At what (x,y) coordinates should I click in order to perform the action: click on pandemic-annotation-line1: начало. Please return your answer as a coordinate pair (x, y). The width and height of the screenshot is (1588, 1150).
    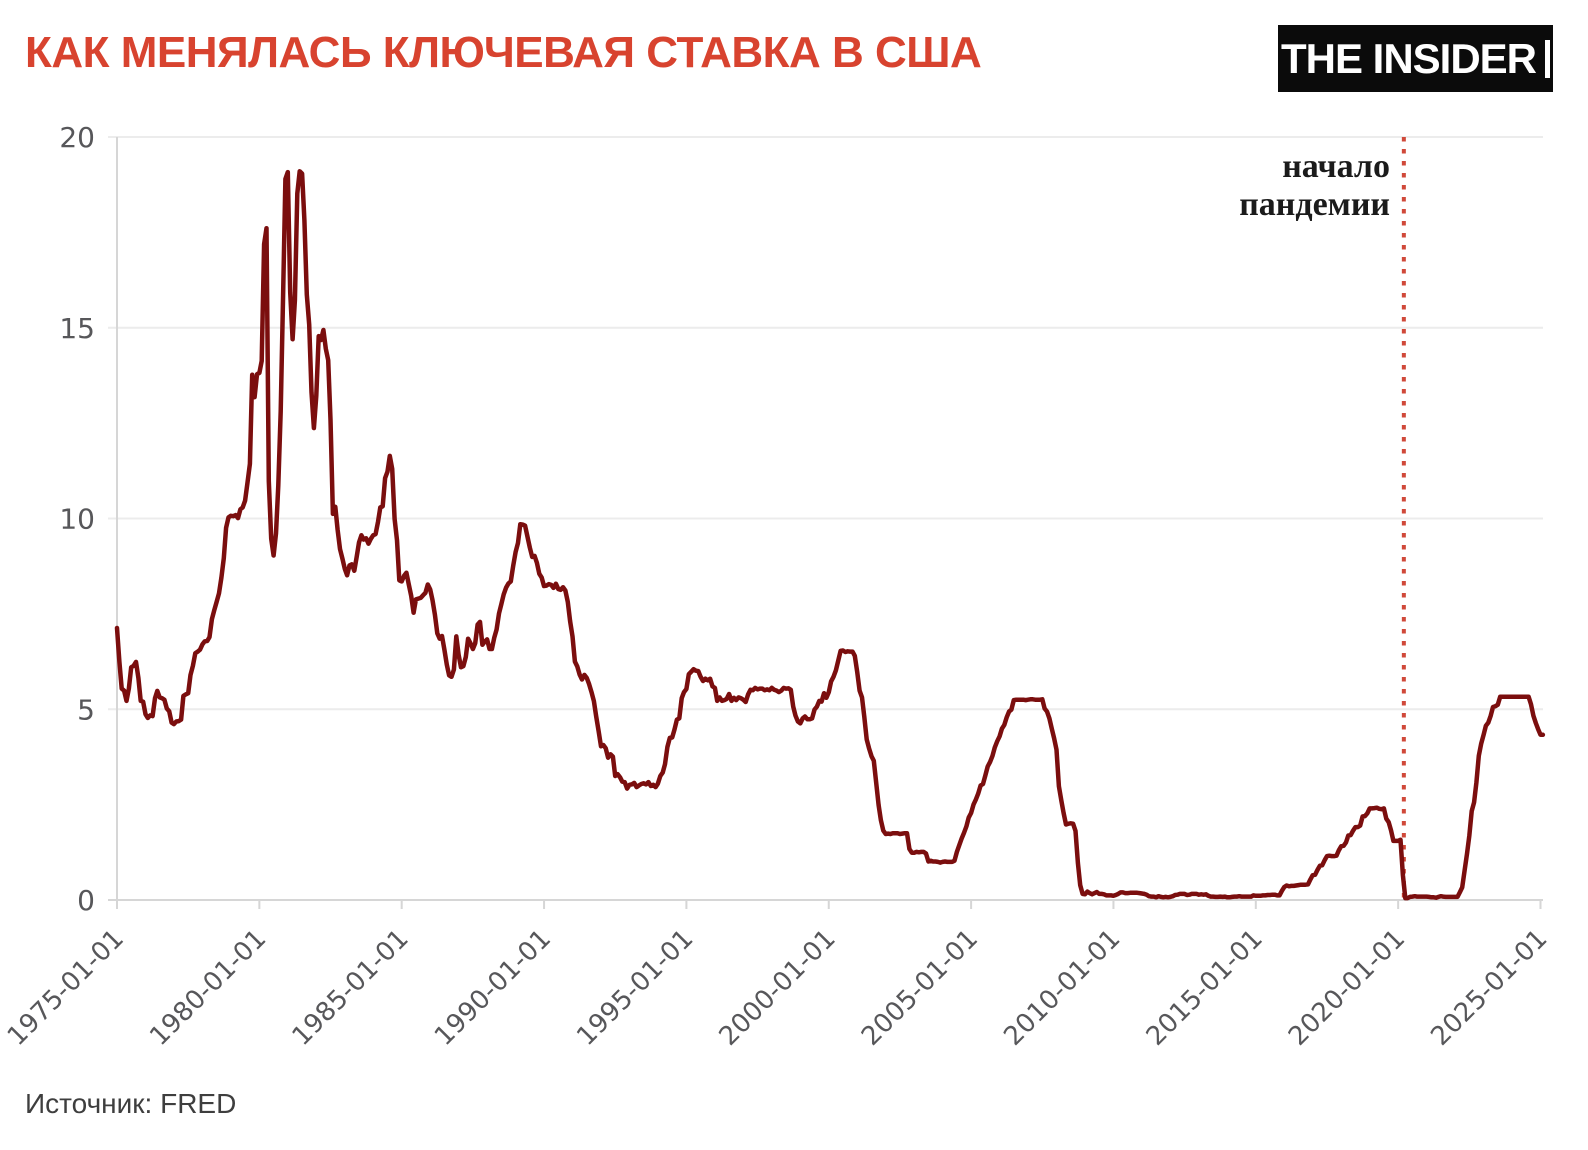
    Looking at the image, I should click on (1336, 166).